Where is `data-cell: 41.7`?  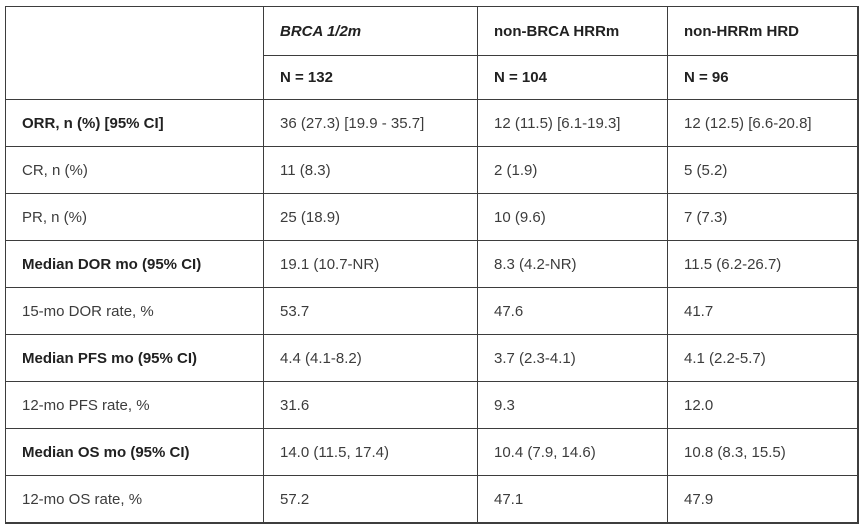
data-cell: 41.7 is located at coordinates (763, 311).